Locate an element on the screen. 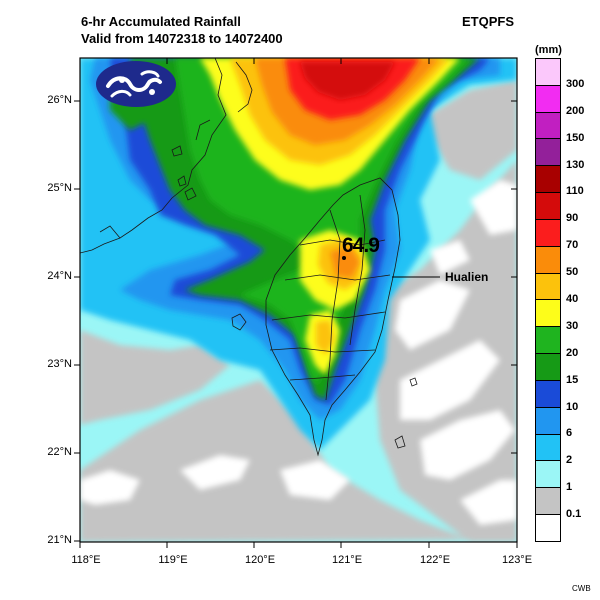 This screenshot has width=600, height=600. legend-label: 90 is located at coordinates (572, 218).